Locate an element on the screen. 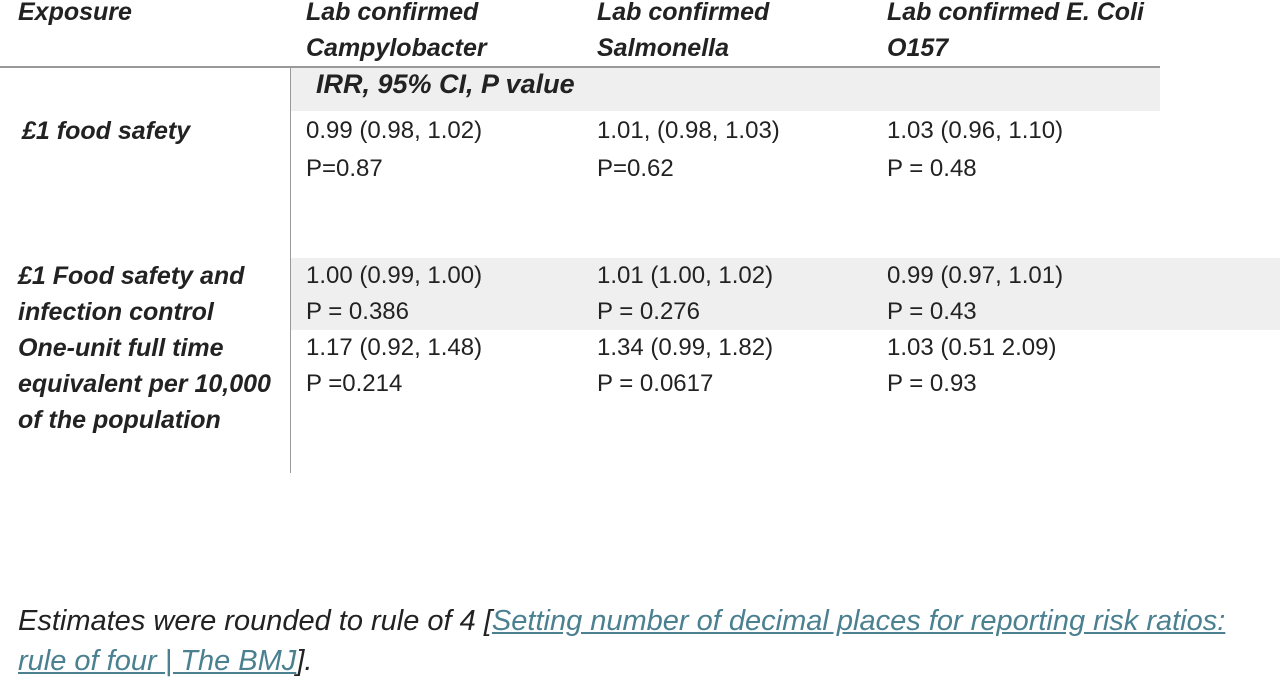 Image resolution: width=1280 pixels, height=682 pixels. cell-text: 1.34 (0.99, 1.82) is located at coordinates (685, 347).